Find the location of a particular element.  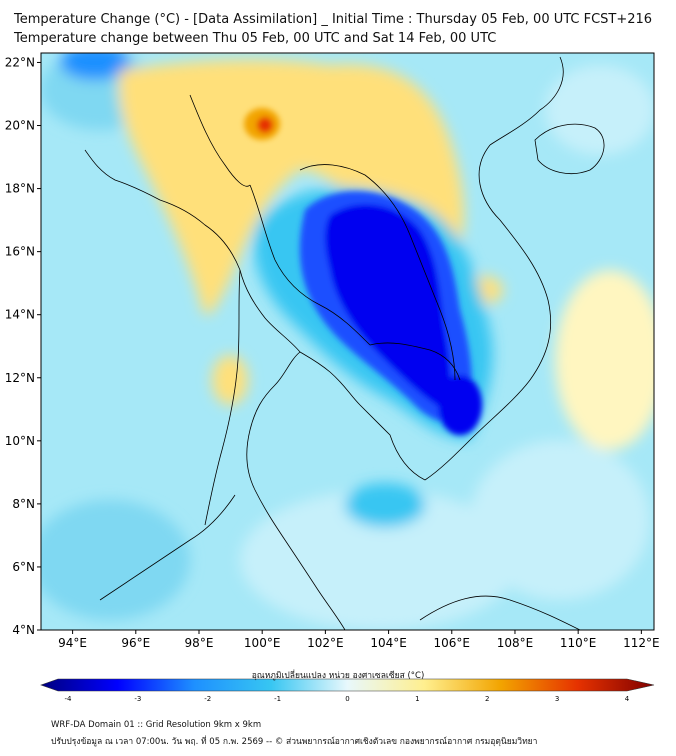

lat-tick-label: 12°N is located at coordinates (20, 378).